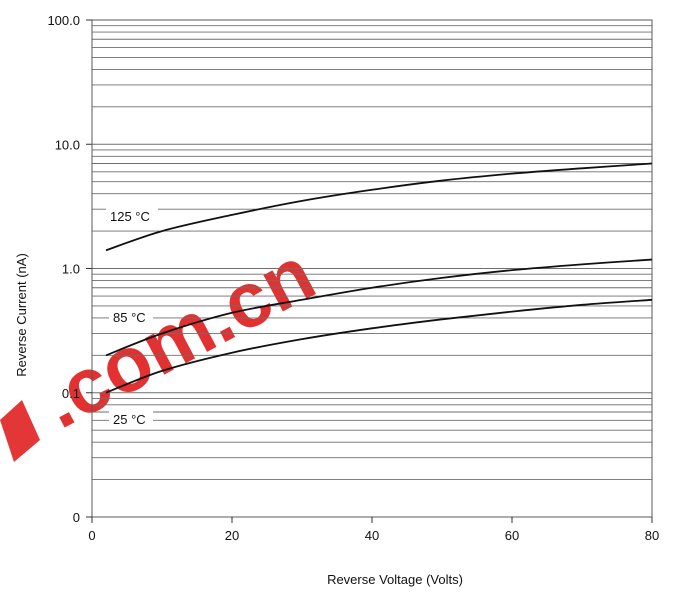  I want to click on y-tick-label: 10.0, so click(67, 144).